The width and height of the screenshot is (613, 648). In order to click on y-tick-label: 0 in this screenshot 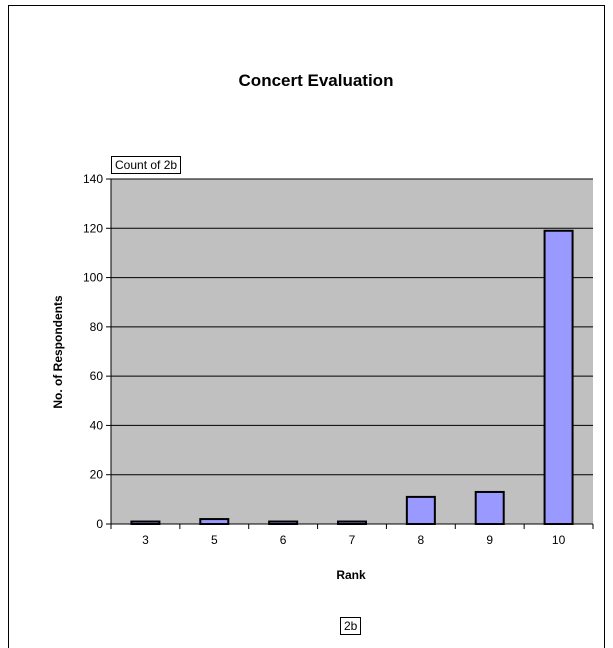, I will do `click(99, 524)`.